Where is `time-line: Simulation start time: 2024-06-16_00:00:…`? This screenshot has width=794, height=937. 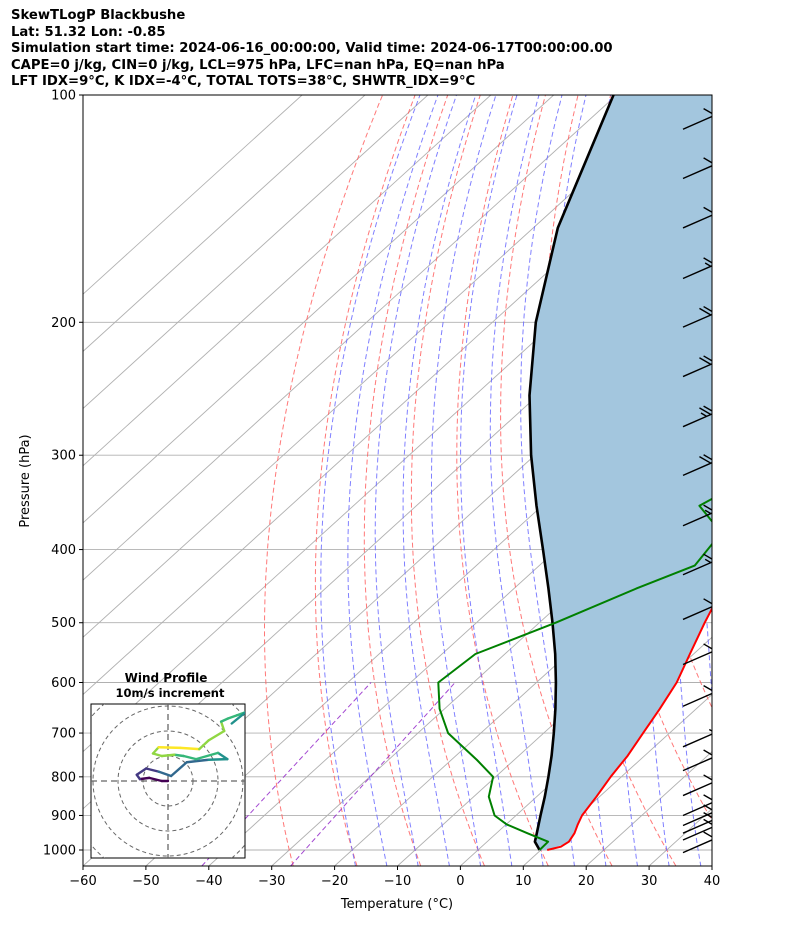
time-line: Simulation start time: 2024-06-16_00:00:… is located at coordinates (312, 49).